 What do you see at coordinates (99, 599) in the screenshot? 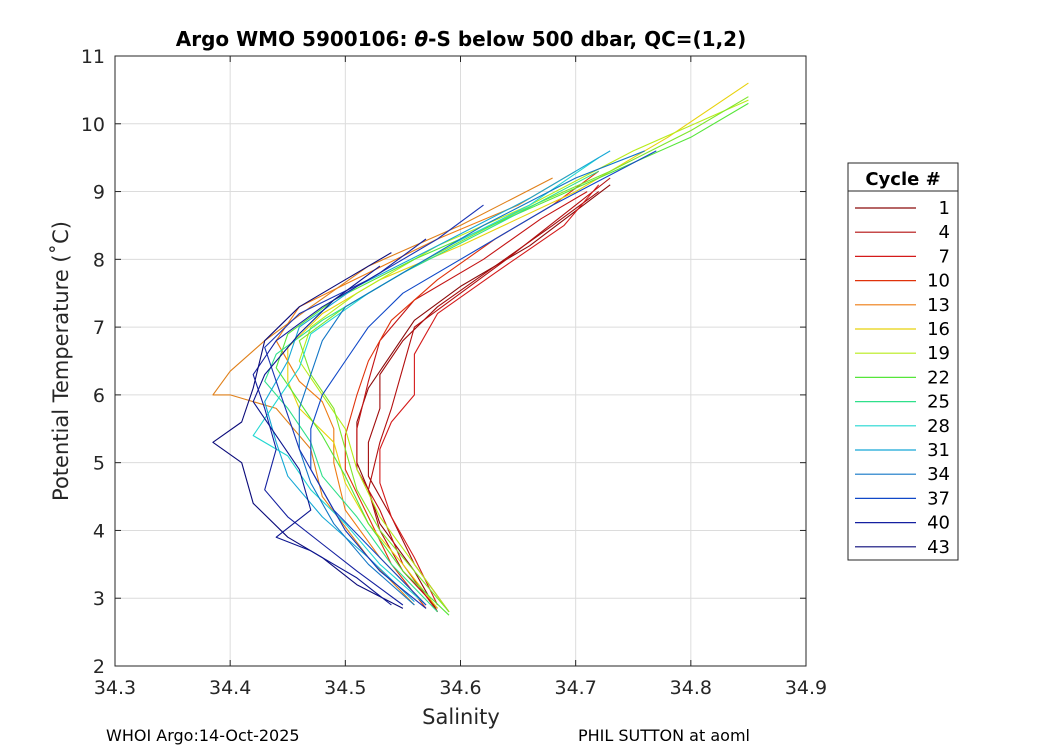
I see `y-tick-label: 3` at bounding box center [99, 599].